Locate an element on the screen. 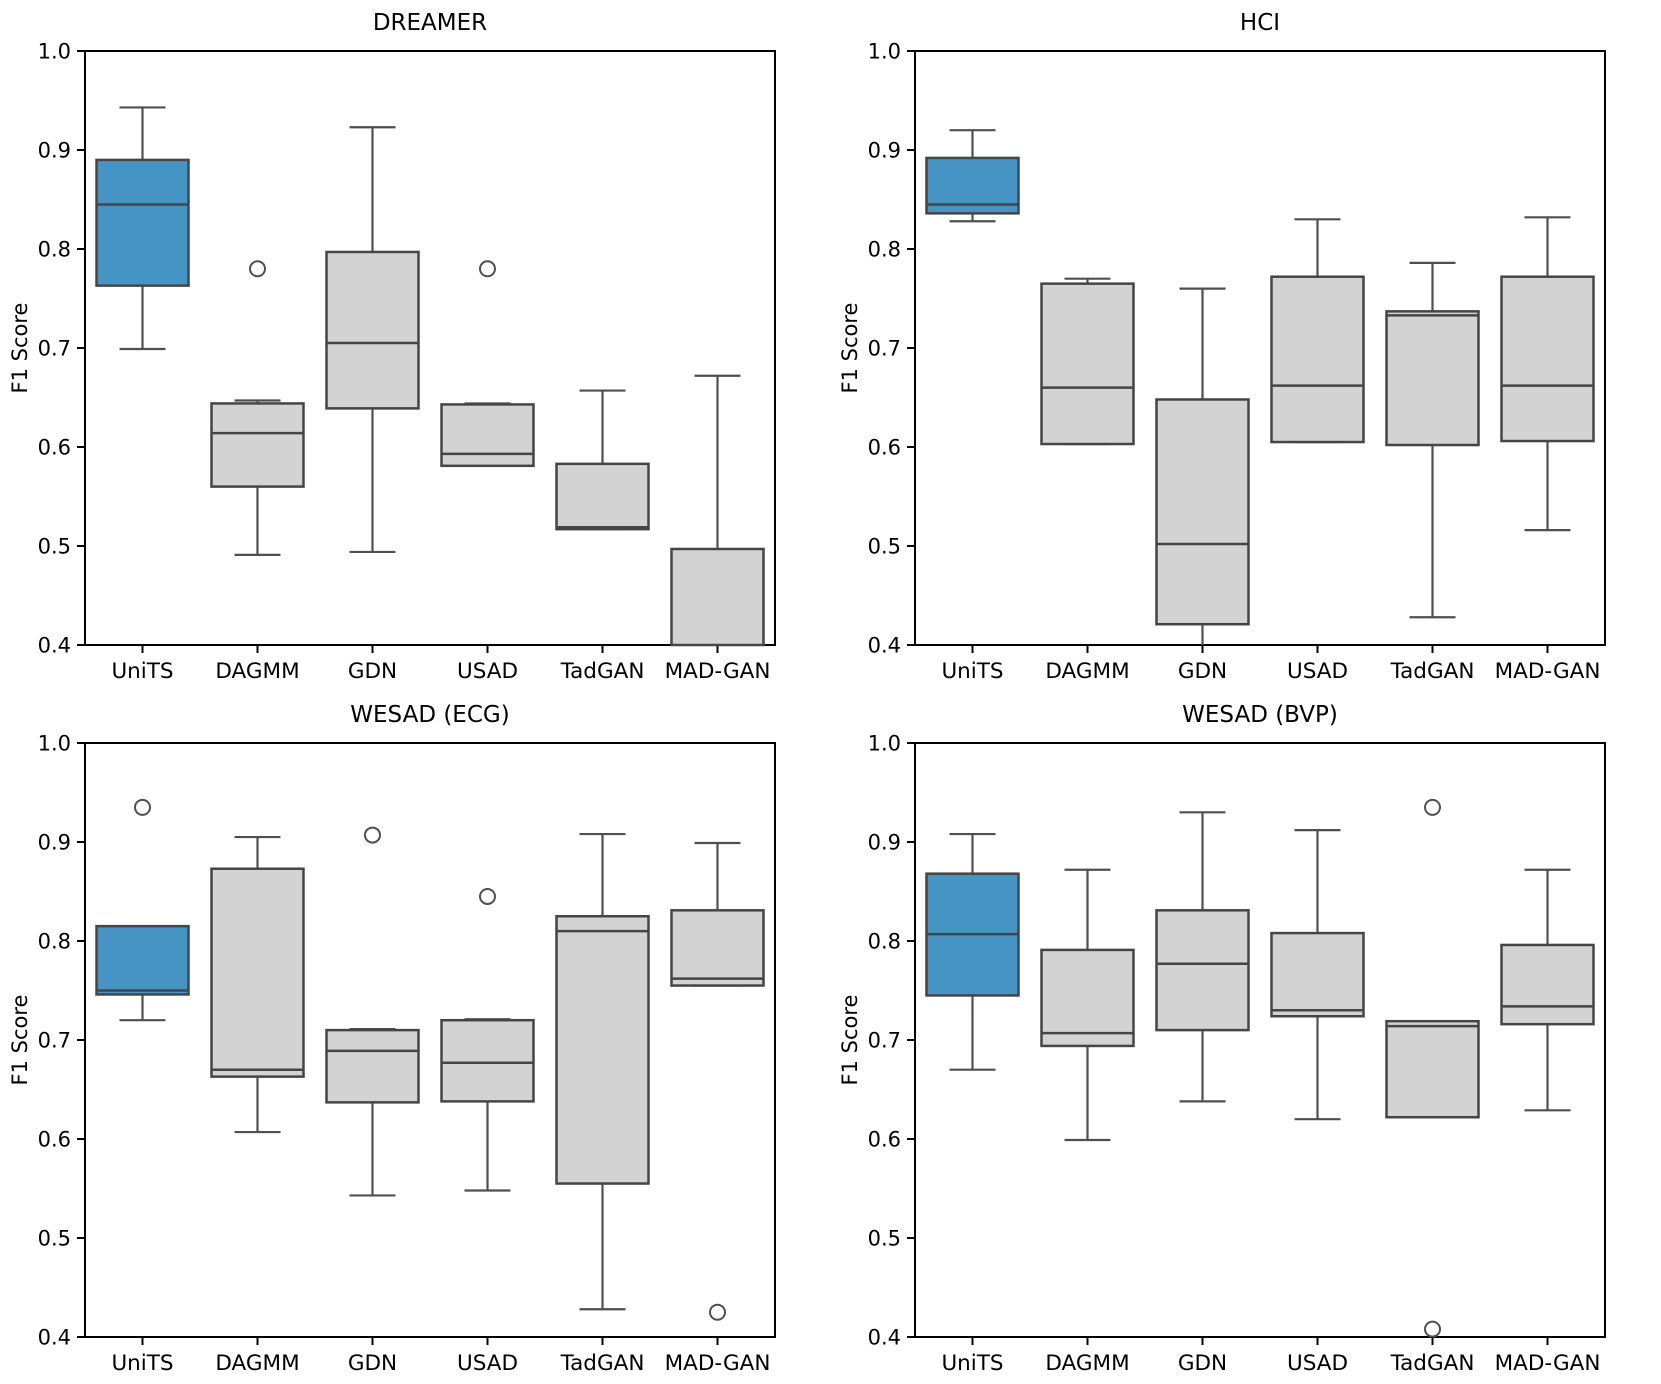 This screenshot has height=1384, width=1661. svg-text: WESAD (ECG) is located at coordinates (429, 715).